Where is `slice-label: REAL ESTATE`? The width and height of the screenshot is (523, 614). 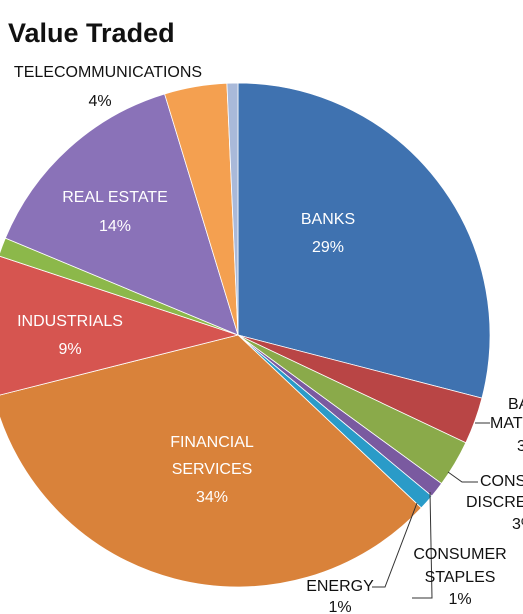
slice-label: REAL ESTATE is located at coordinates (115, 197).